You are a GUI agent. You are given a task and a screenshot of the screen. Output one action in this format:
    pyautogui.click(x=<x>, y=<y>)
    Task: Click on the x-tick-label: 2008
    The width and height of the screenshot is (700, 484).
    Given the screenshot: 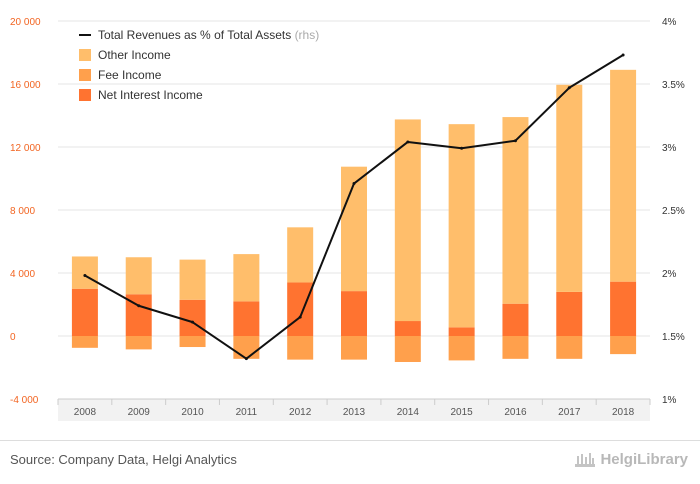 What is the action you would take?
    pyautogui.click(x=85, y=412)
    